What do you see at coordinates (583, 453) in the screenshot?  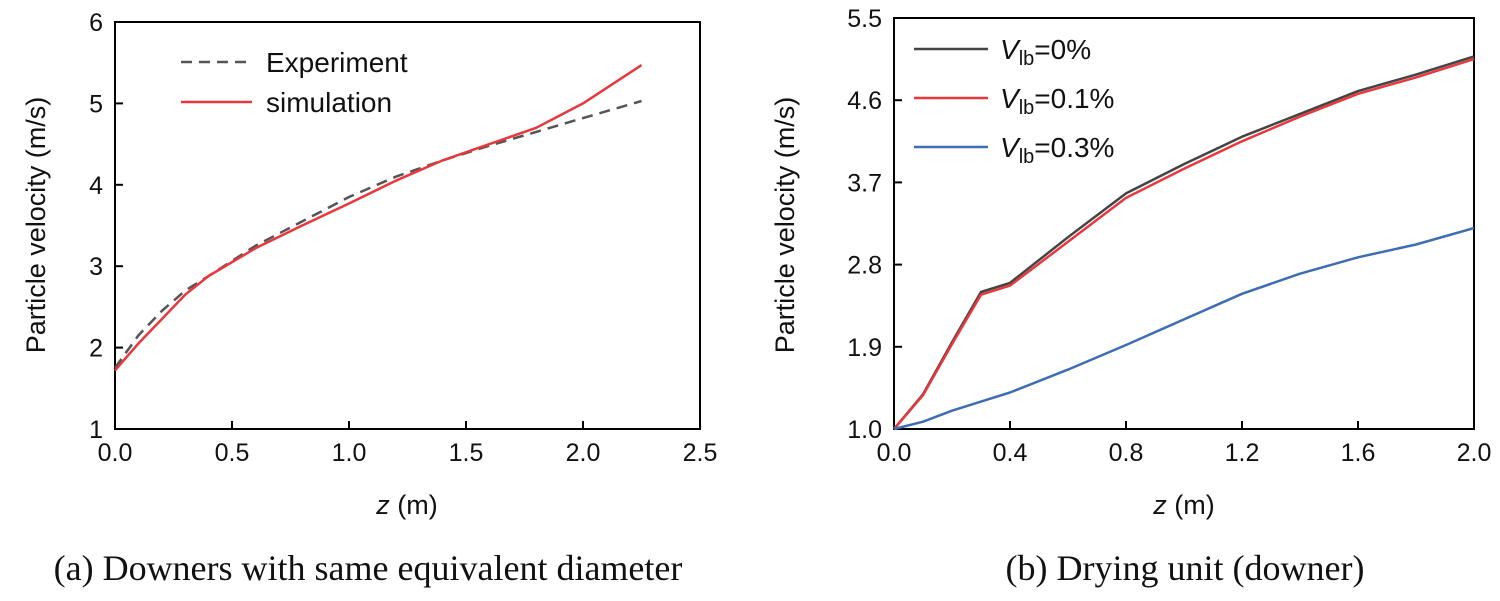 I see `x-tick-label-a: 2.0` at bounding box center [583, 453].